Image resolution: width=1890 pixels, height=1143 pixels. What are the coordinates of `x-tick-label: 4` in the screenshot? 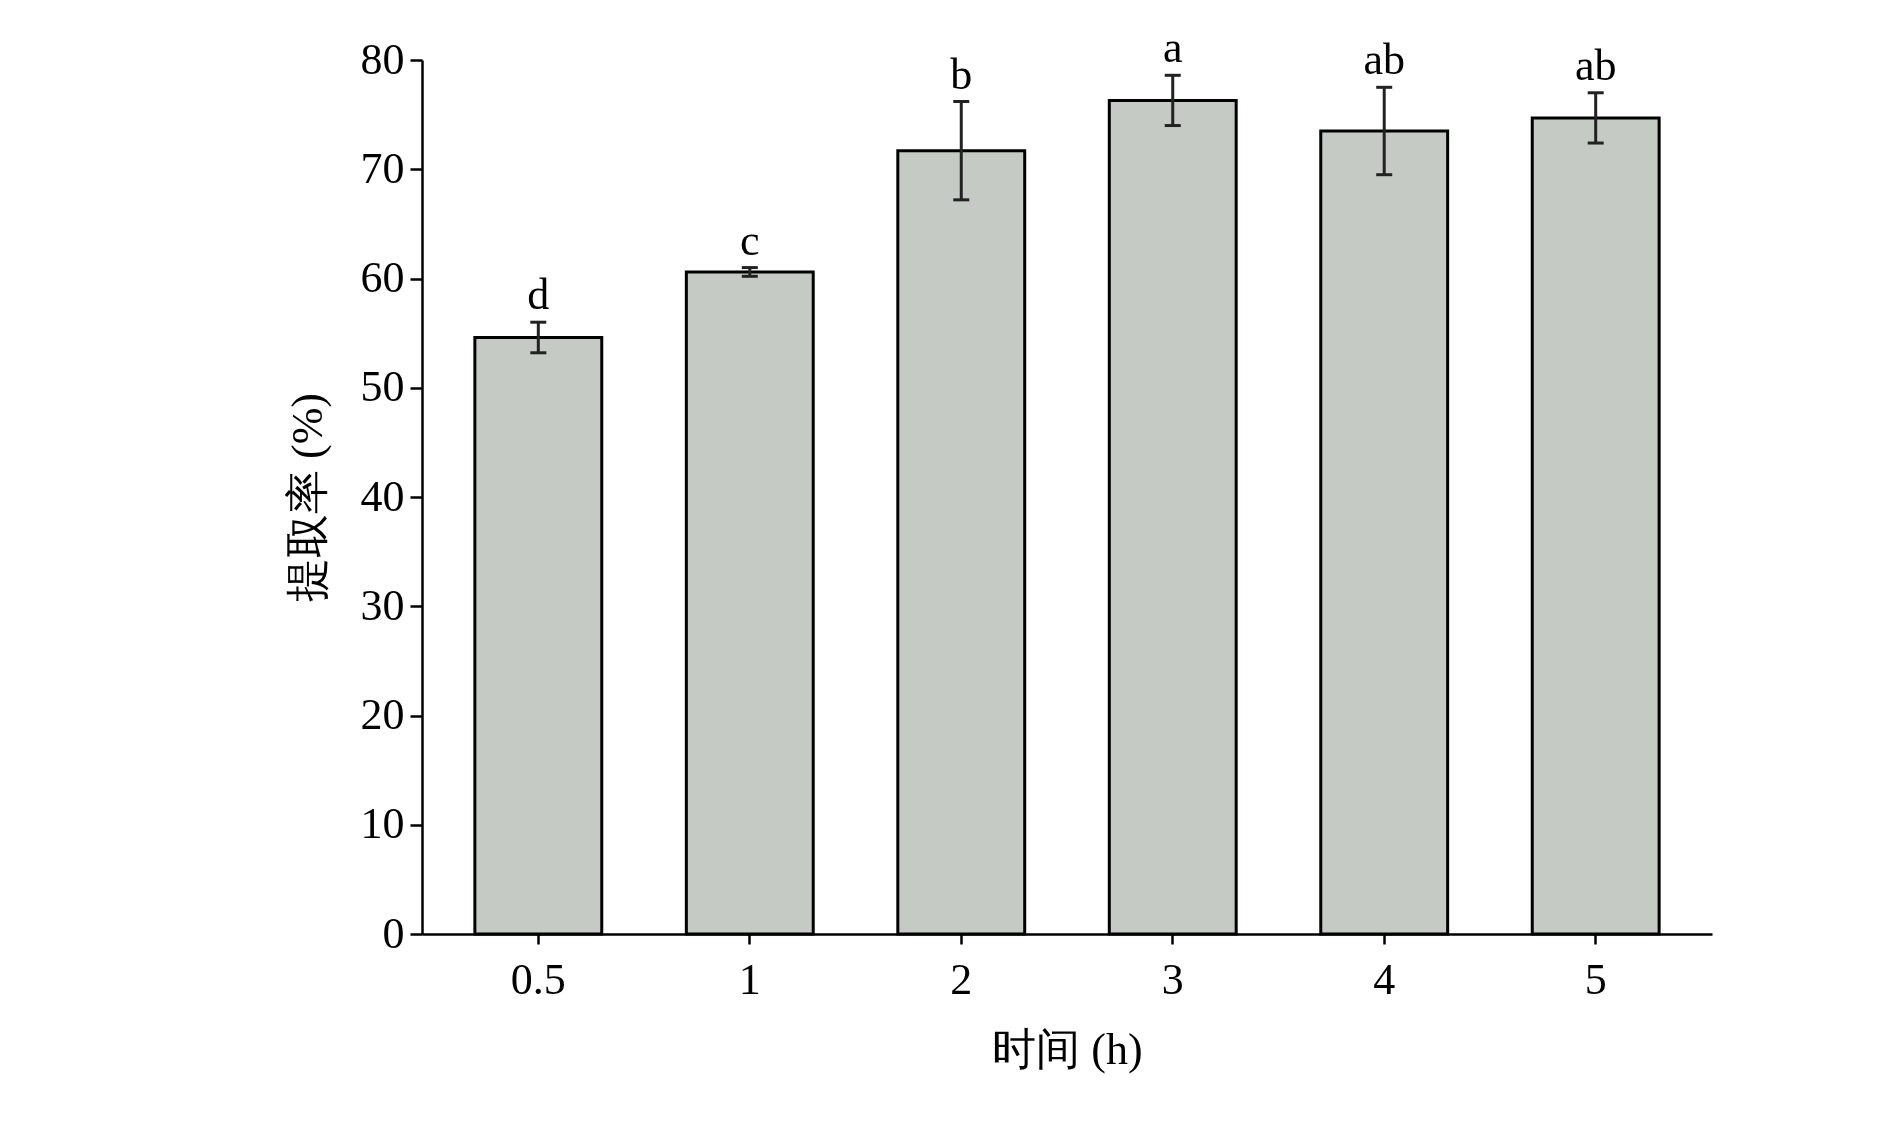 It's located at (1384, 979).